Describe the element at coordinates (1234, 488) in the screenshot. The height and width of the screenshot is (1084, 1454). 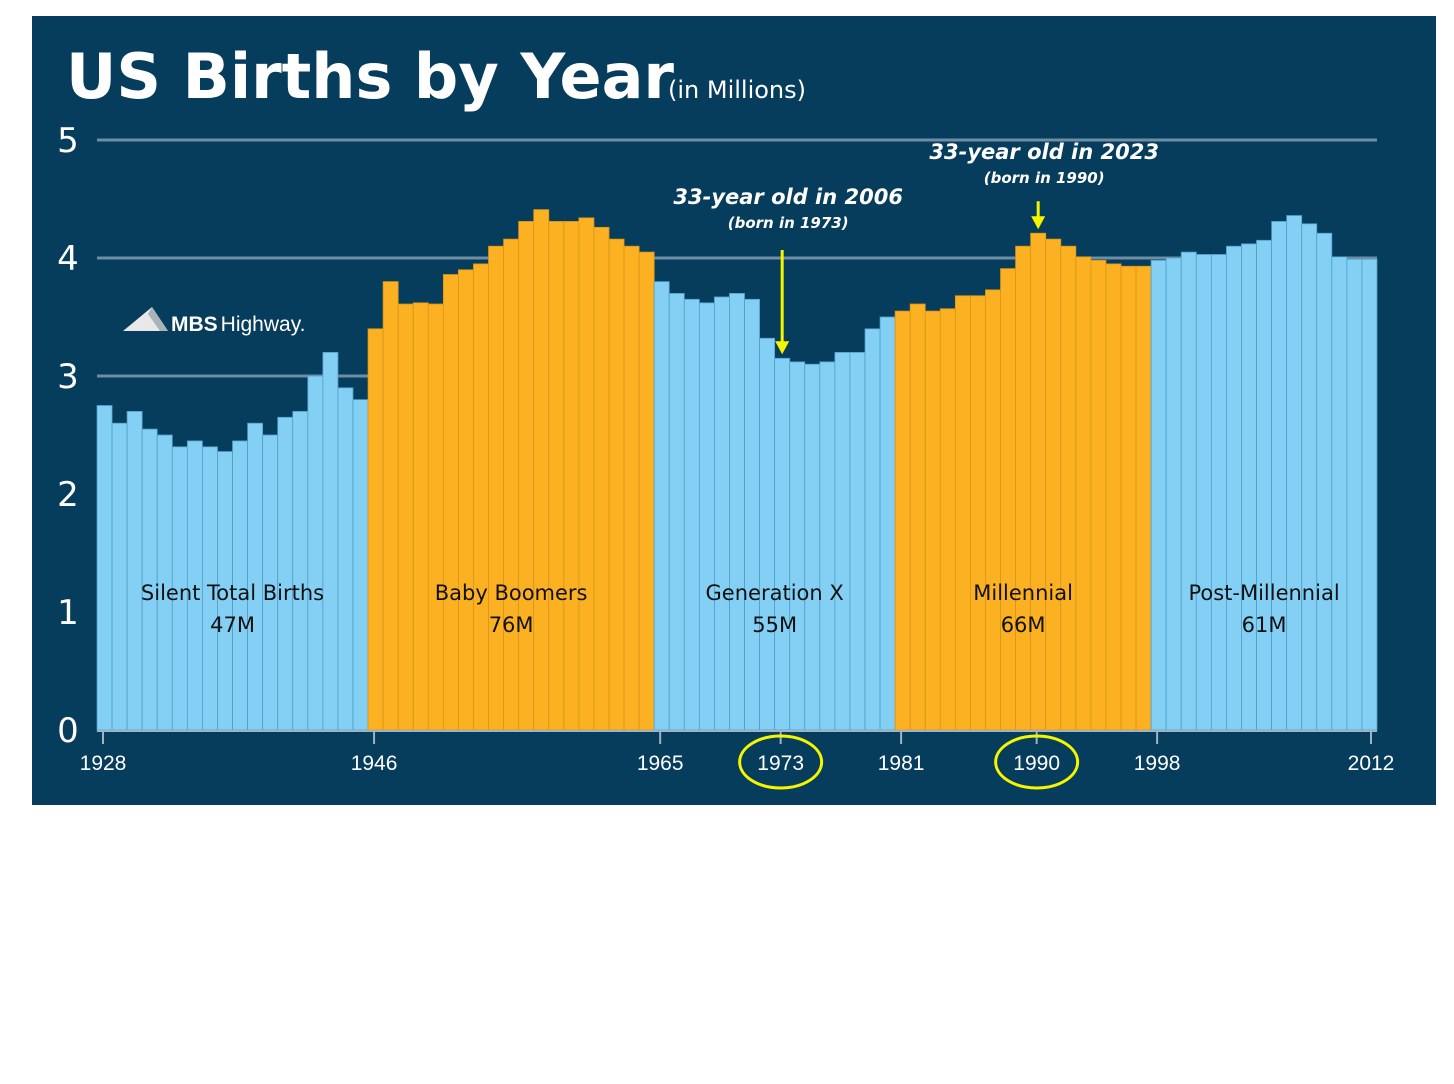
I see `bar-2003` at that location.